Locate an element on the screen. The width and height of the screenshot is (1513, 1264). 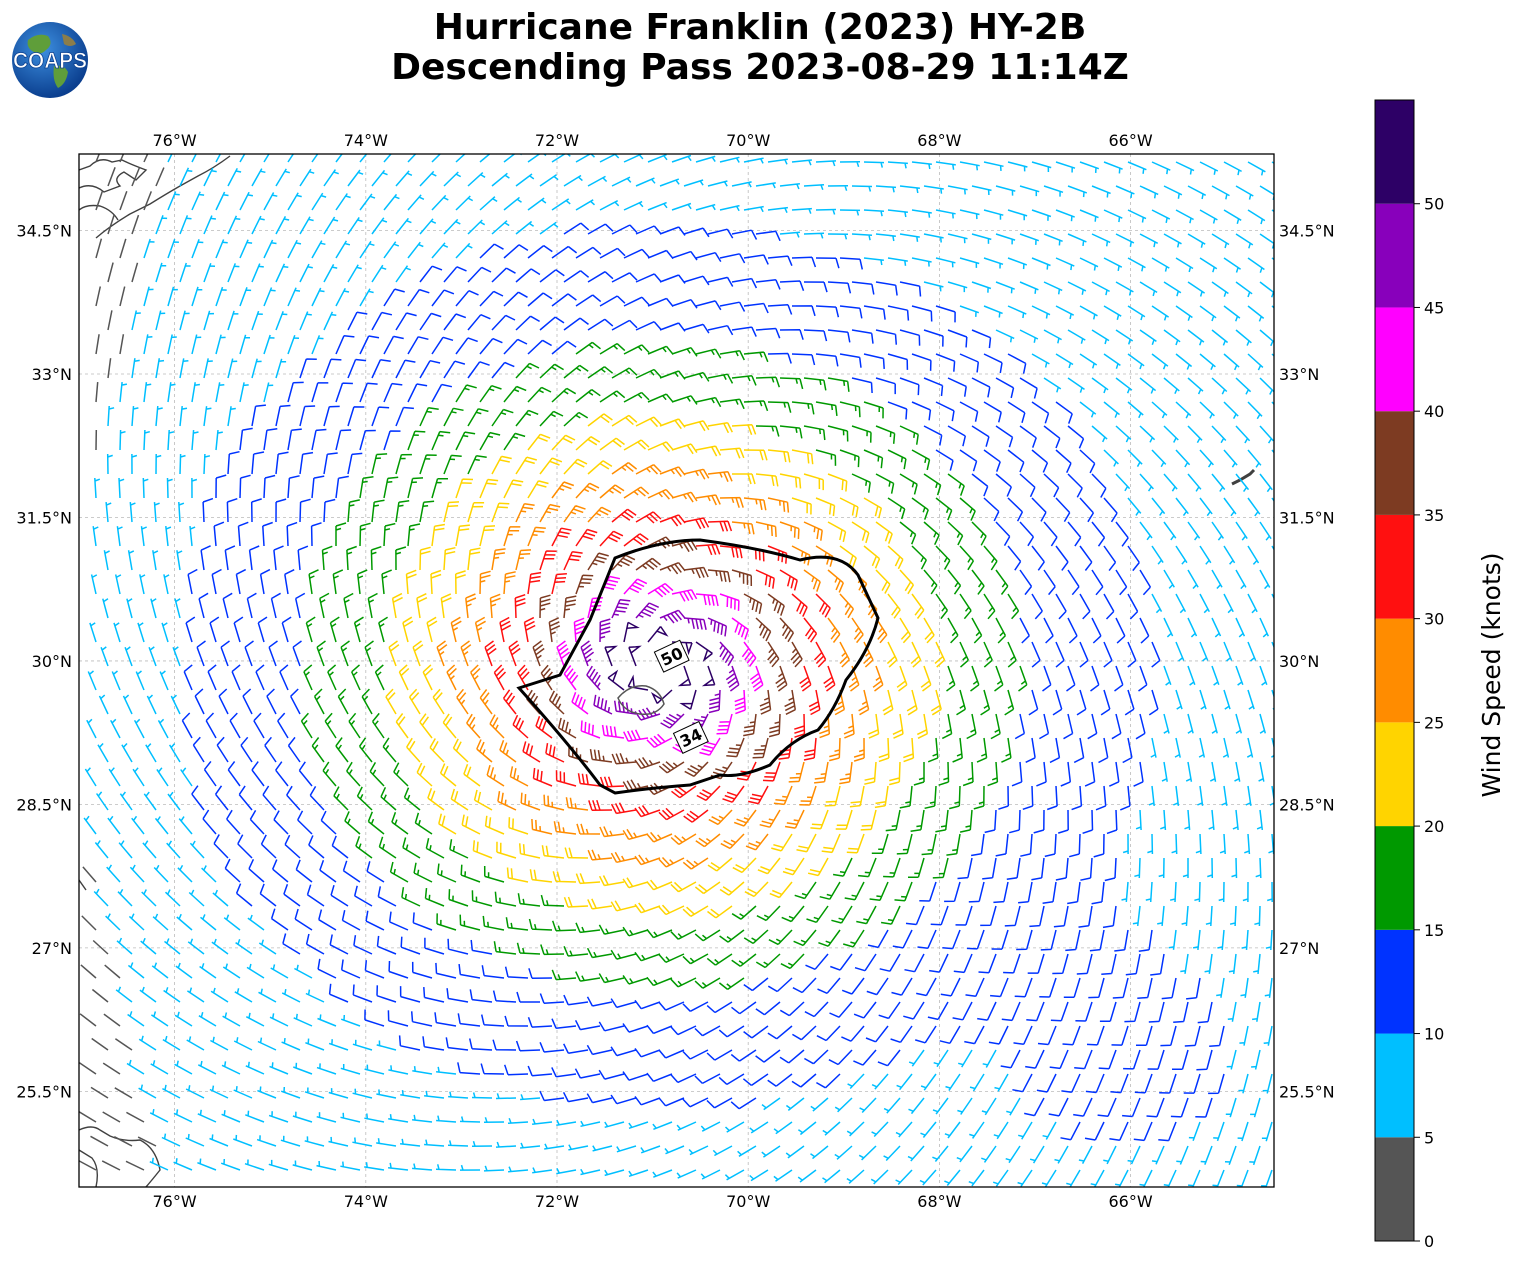
lon-tick-label-top: 76°W is located at coordinates (175, 140).